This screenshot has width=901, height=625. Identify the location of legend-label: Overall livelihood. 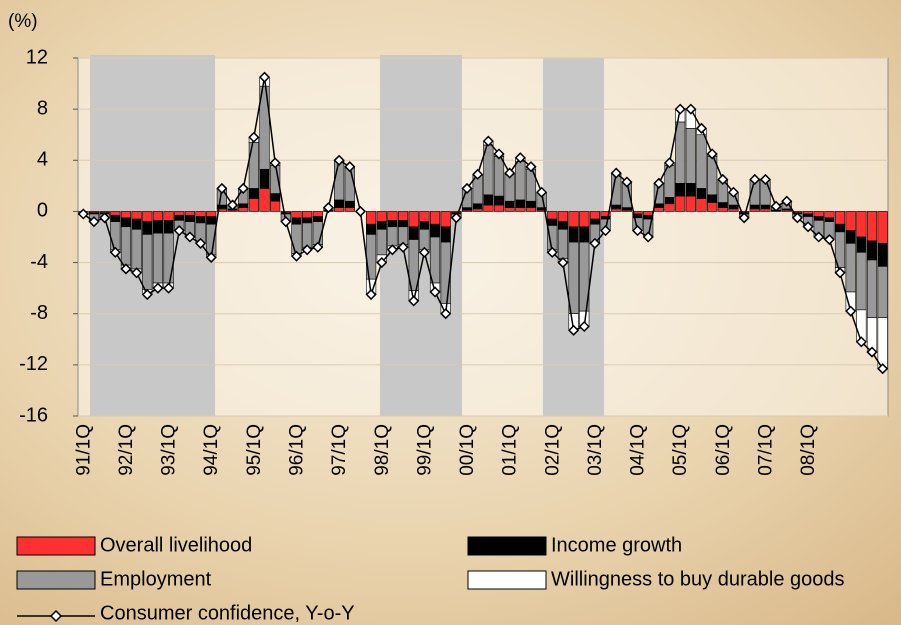
(176, 545).